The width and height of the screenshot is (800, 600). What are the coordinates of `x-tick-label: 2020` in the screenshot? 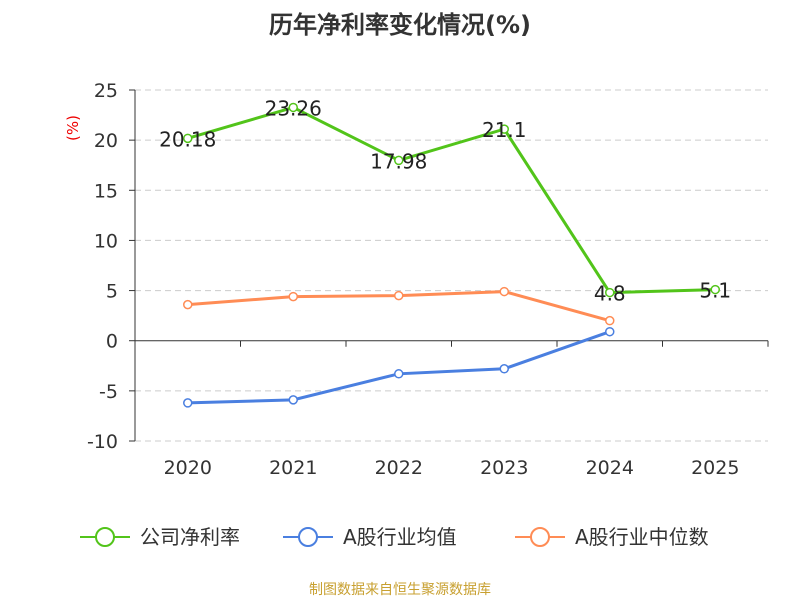 It's located at (188, 468).